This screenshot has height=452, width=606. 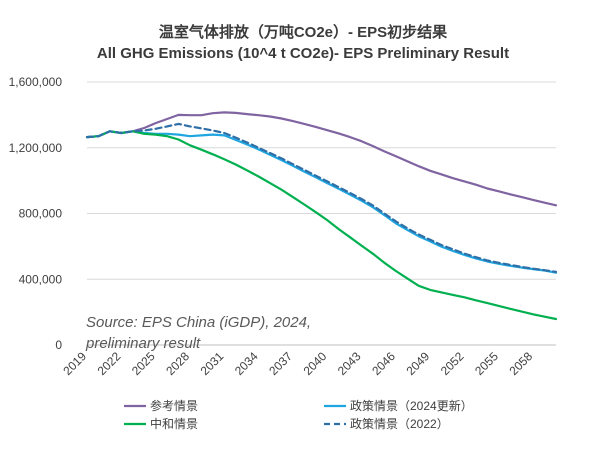 What do you see at coordinates (36, 148) in the screenshot?
I see `y-tick-label: 1,200,000` at bounding box center [36, 148].